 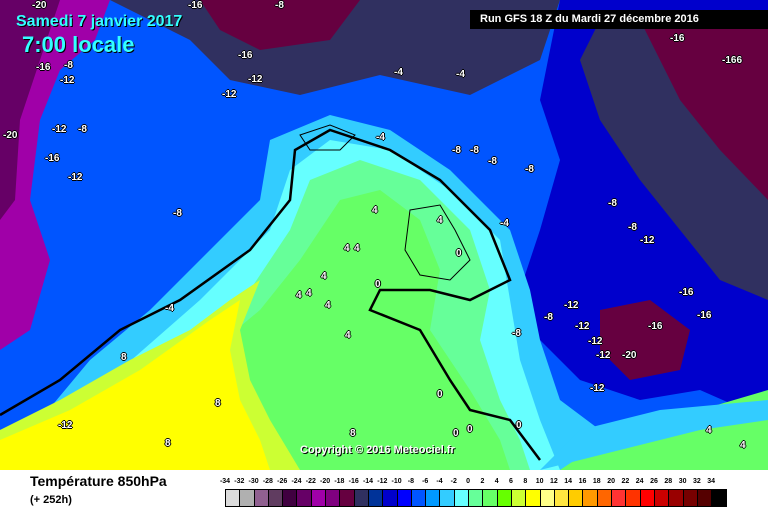 I want to click on legend-tick-label: 10, so click(x=539, y=481).